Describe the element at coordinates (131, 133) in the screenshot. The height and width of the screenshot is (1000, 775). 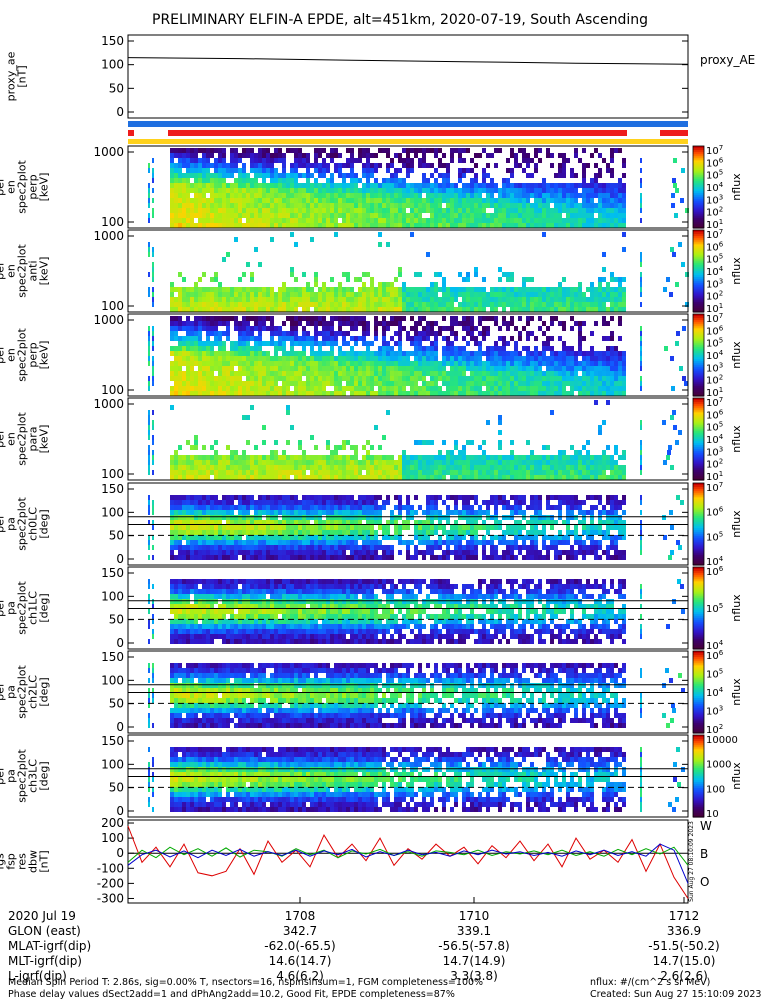
I see `collection-bar-segment` at that location.